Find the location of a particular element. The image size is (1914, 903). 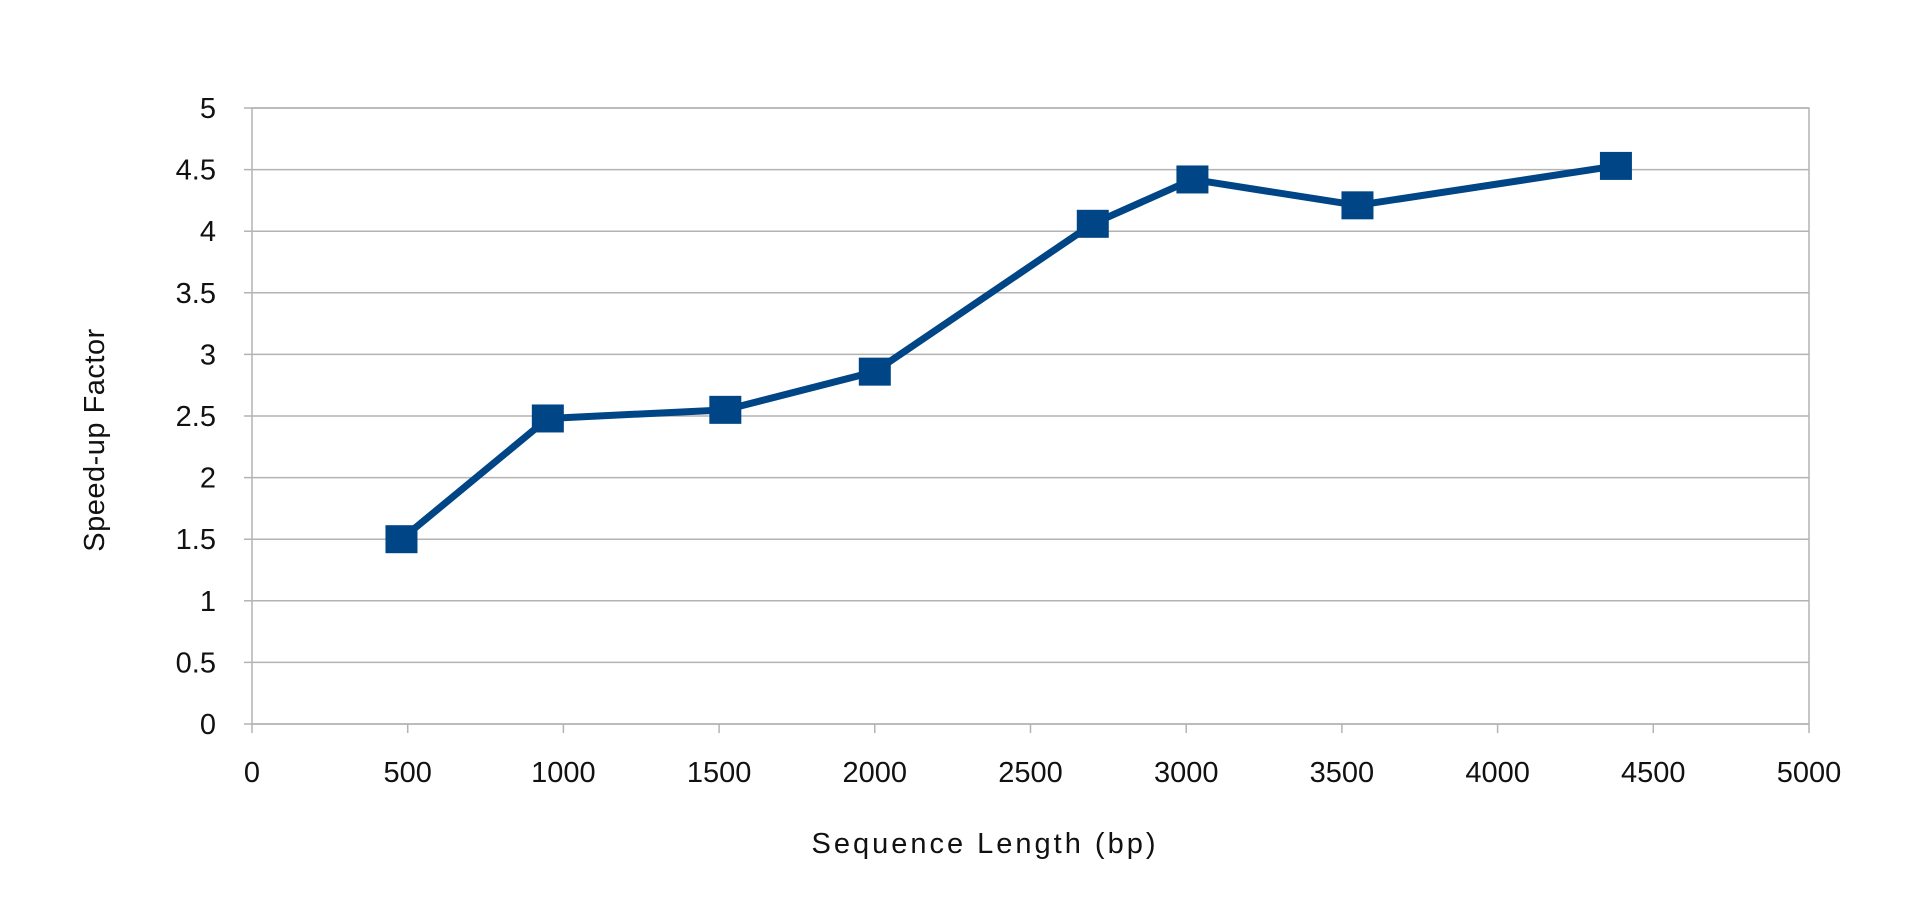

x-tick-label: 1500 is located at coordinates (719, 773).